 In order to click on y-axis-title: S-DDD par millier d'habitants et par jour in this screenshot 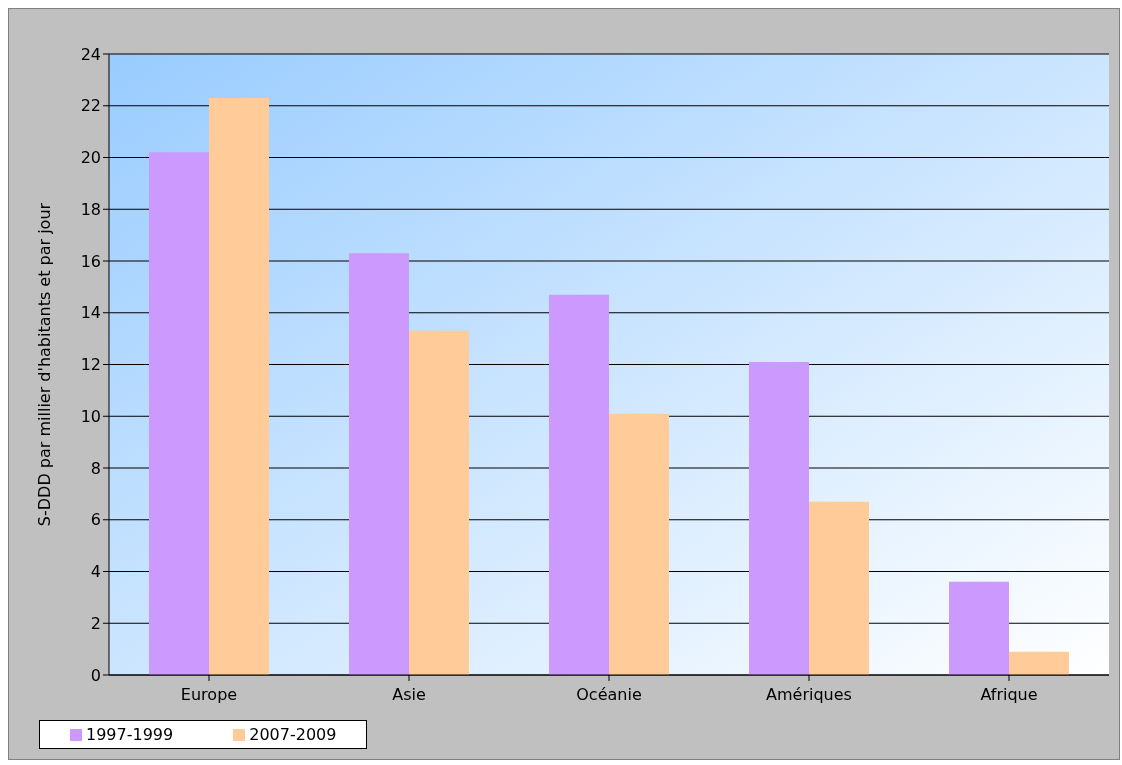, I will do `click(44, 364)`.